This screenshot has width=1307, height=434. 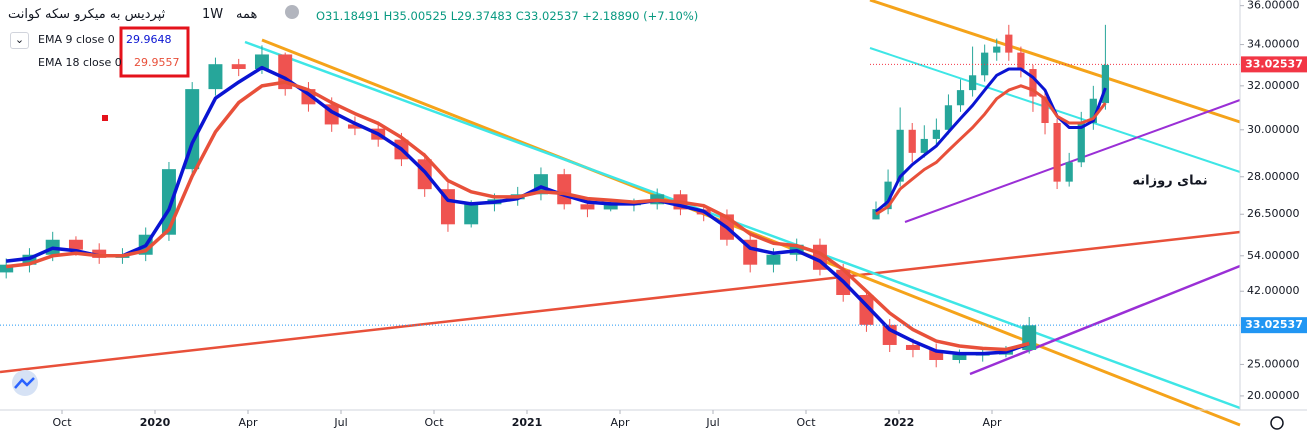 What do you see at coordinates (155, 422) in the screenshot?
I see `x-tick-label: 2020` at bounding box center [155, 422].